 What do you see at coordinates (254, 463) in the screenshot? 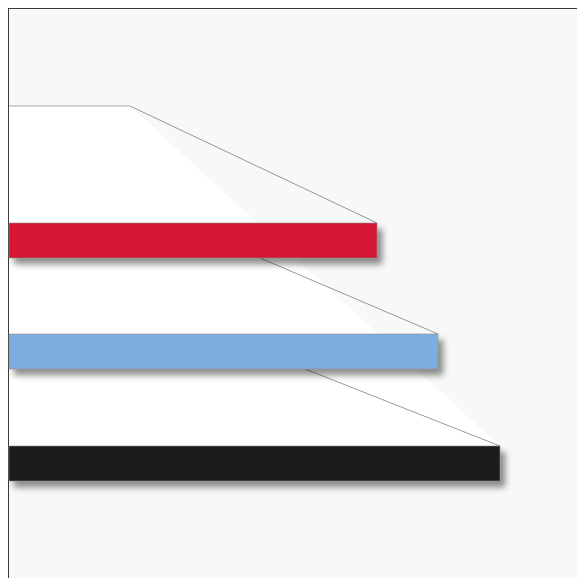
I see `black-bar` at bounding box center [254, 463].